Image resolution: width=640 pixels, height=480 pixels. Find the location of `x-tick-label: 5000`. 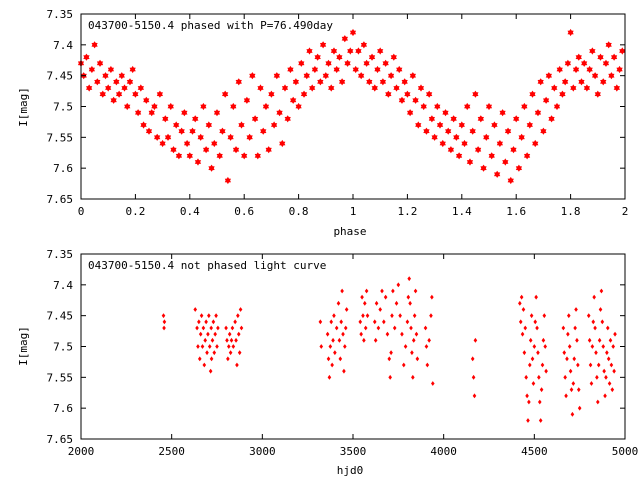

x-tick-label: 5000 is located at coordinates (625, 451).